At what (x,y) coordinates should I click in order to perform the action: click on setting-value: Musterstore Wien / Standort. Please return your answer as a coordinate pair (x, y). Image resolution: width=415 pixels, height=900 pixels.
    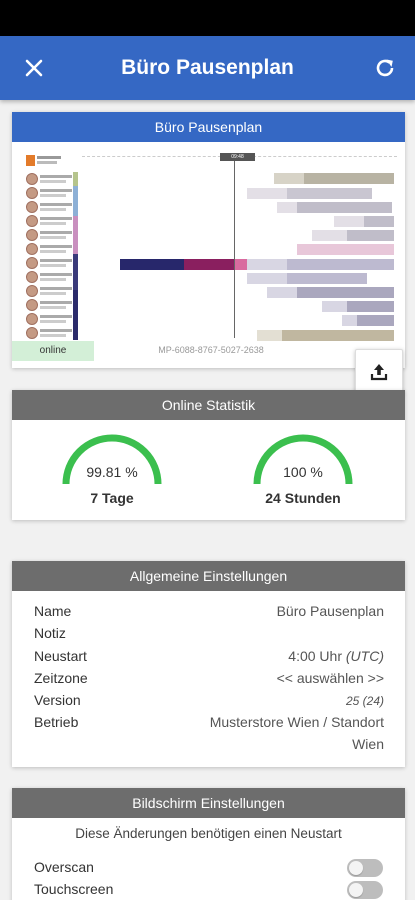
    Looking at the image, I should click on (296, 722).